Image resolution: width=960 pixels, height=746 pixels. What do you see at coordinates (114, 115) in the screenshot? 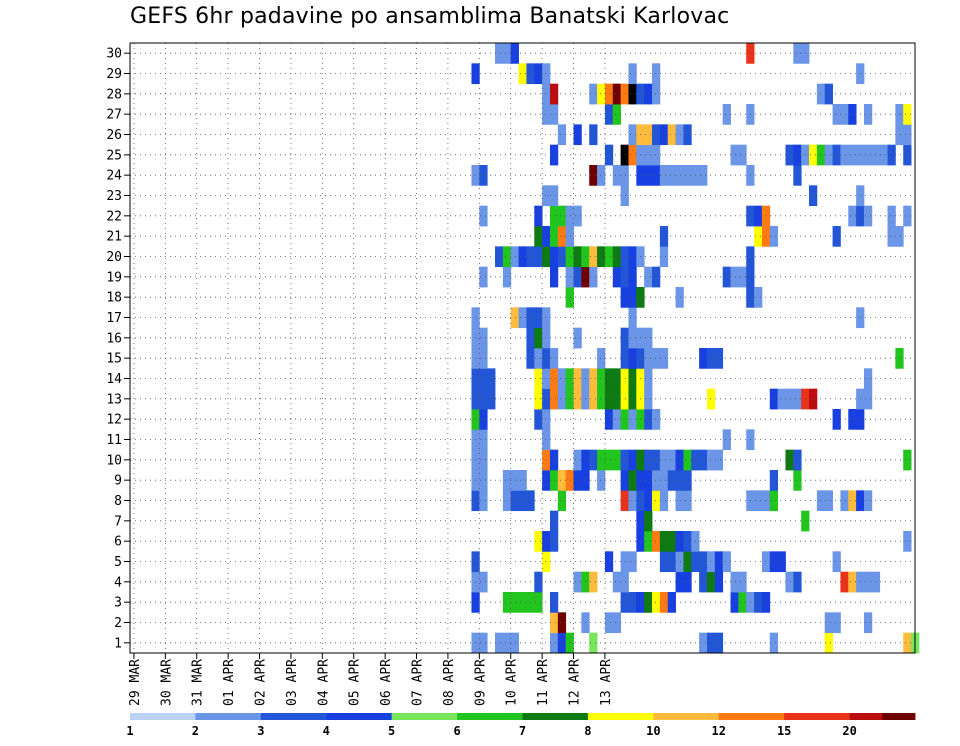
I see `y-tick-label: 27` at bounding box center [114, 115].